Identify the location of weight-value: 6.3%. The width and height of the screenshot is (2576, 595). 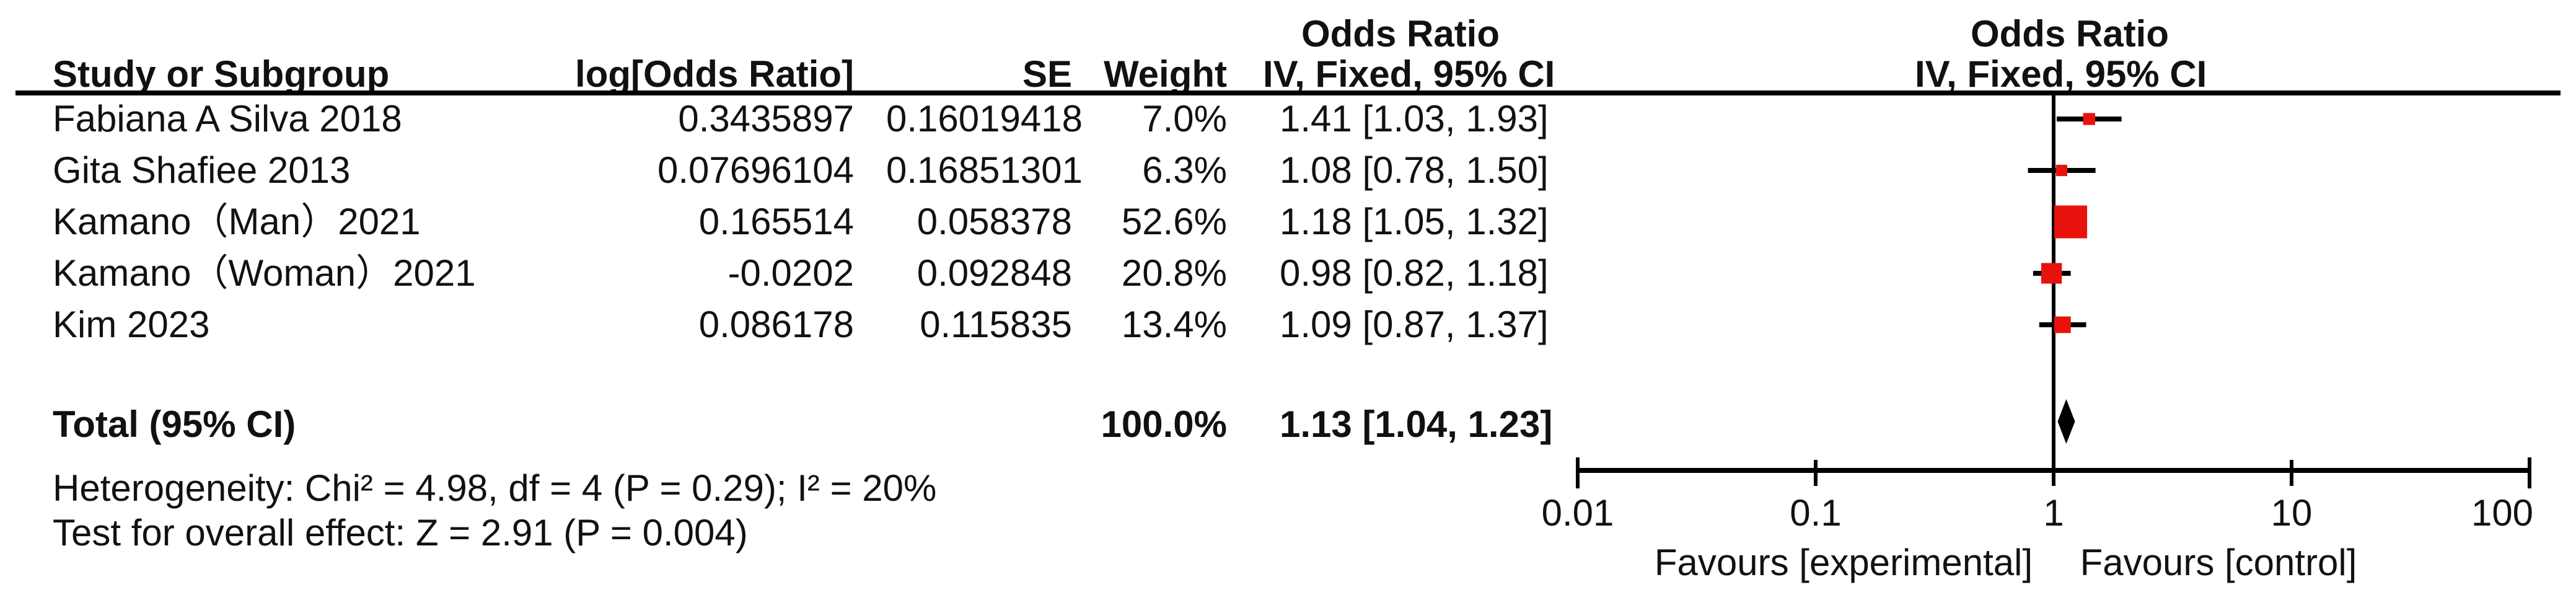
(1184, 170).